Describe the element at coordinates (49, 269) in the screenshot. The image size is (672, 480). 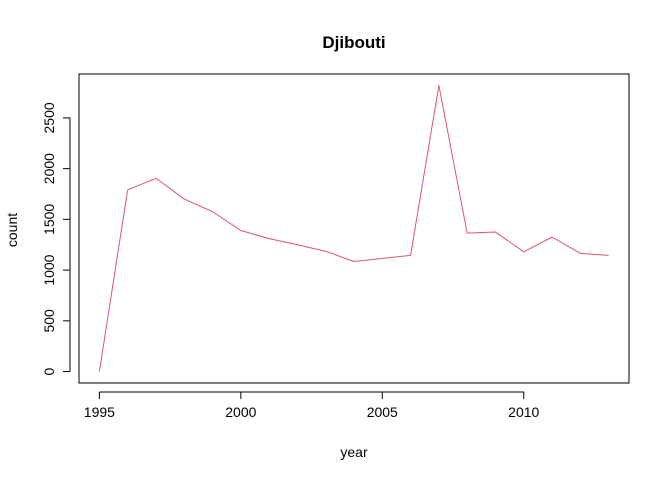
I see `y-tick-label: 1000` at that location.